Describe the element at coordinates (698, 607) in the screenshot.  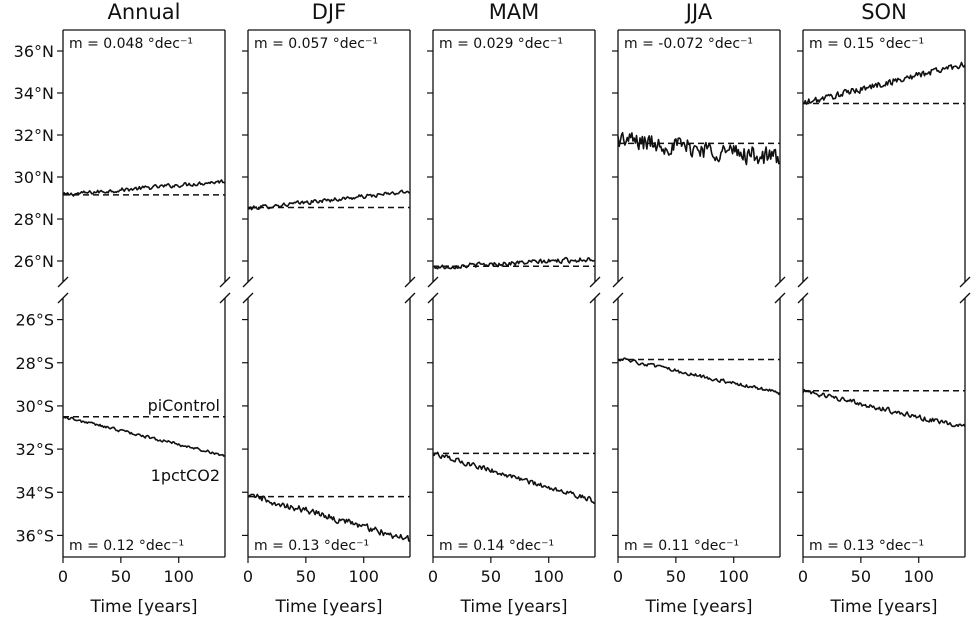
I see `x-axis-label-3: Time [years]` at that location.